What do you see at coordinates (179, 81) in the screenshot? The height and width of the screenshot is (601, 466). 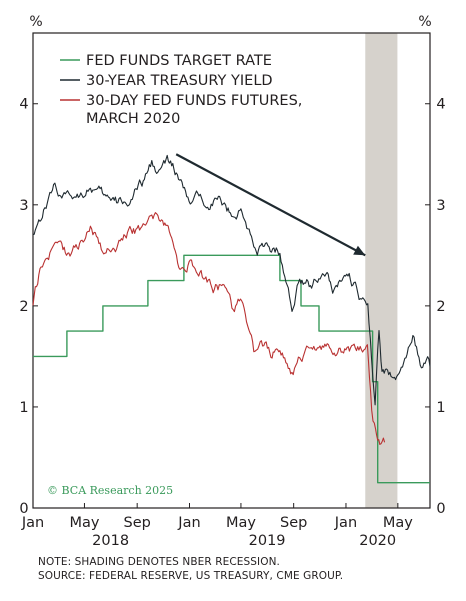 I see `legend-label: 30-YEAR TREASURY YIELD` at bounding box center [179, 81].